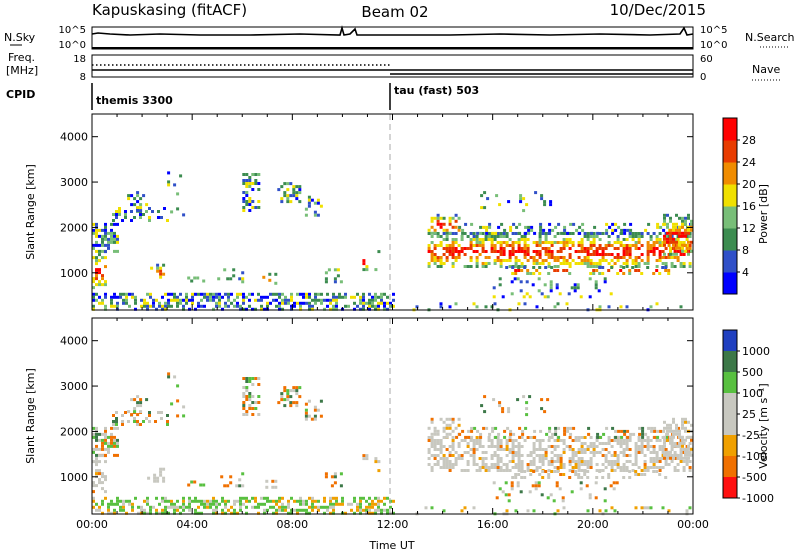  I want to click on colorbar-swatch, so click(730, 239).